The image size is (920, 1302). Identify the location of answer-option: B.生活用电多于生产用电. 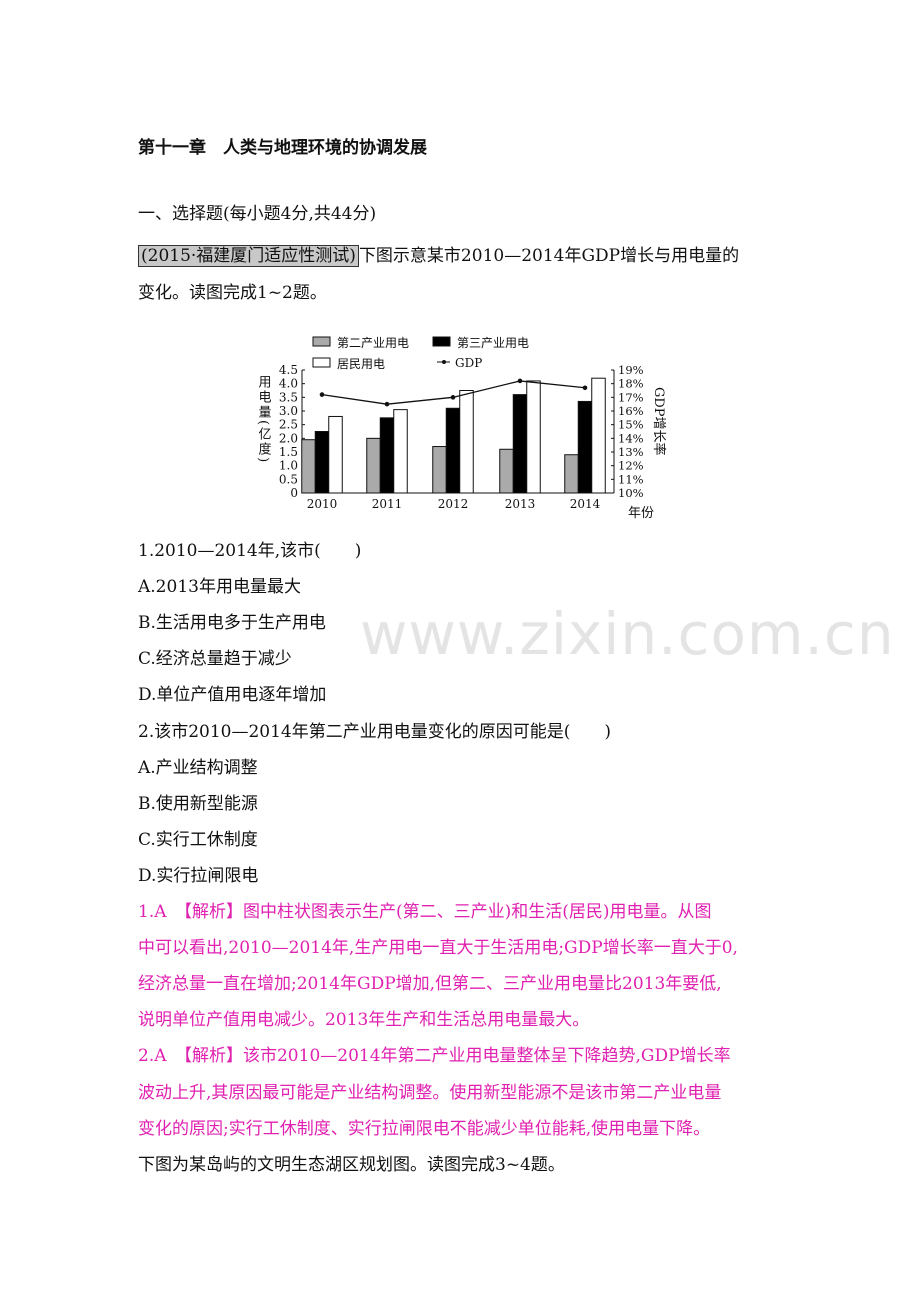
(232, 623).